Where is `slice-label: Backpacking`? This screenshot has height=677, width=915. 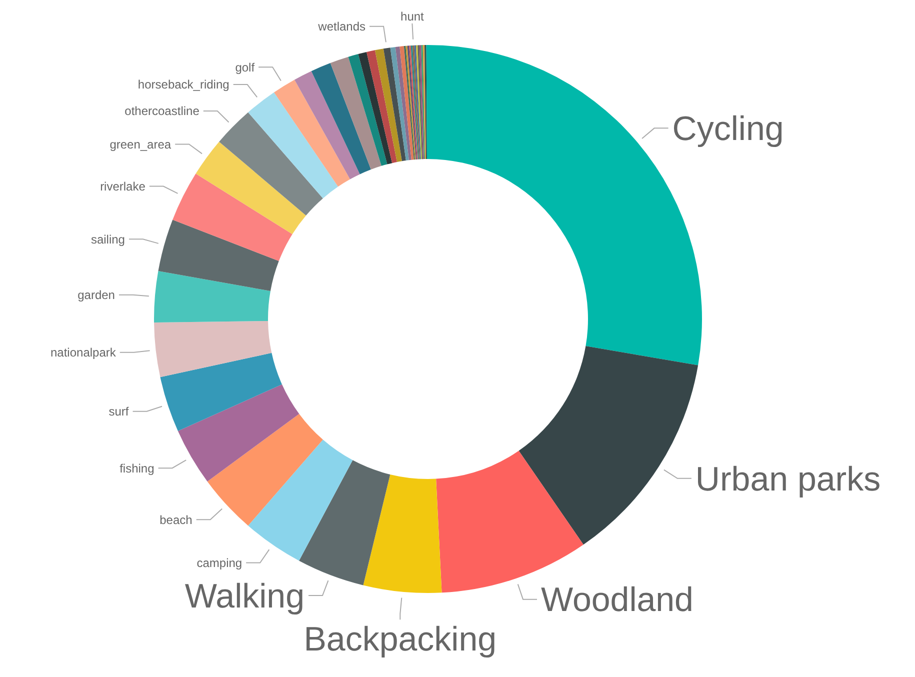
slice-label: Backpacking is located at coordinates (400, 639).